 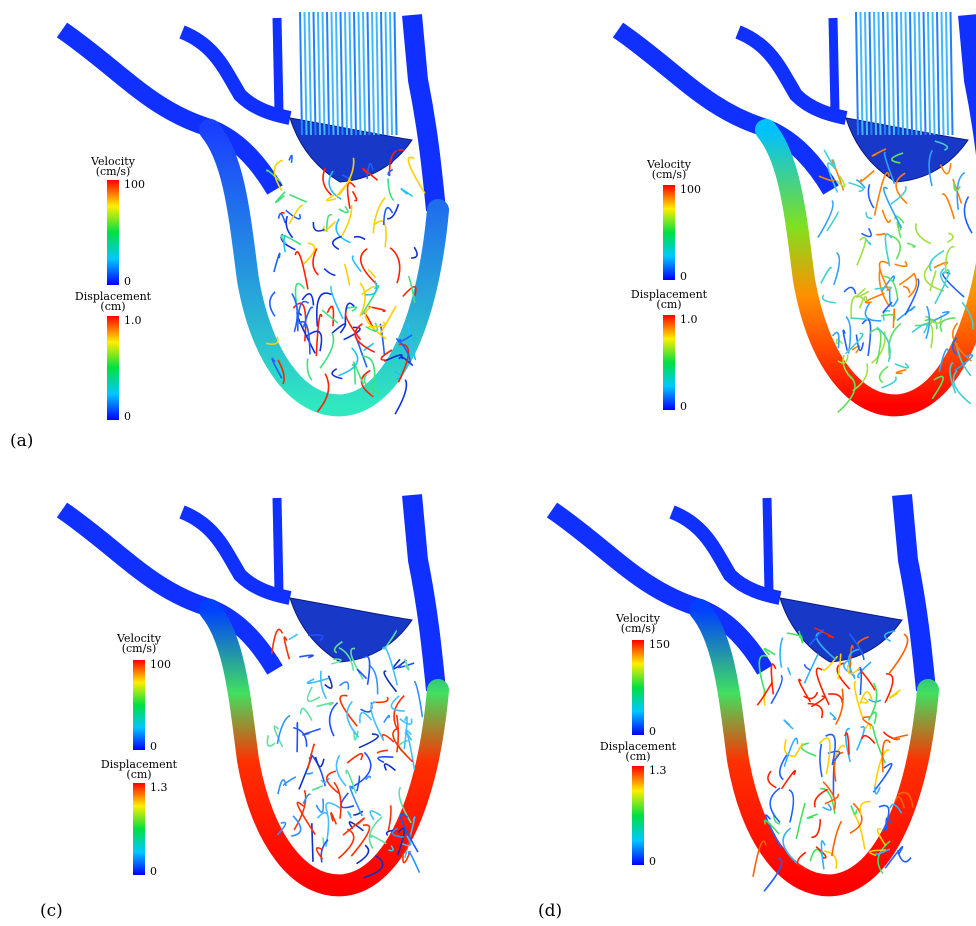 I want to click on colorbar-title: Velocity, so click(x=113, y=161).